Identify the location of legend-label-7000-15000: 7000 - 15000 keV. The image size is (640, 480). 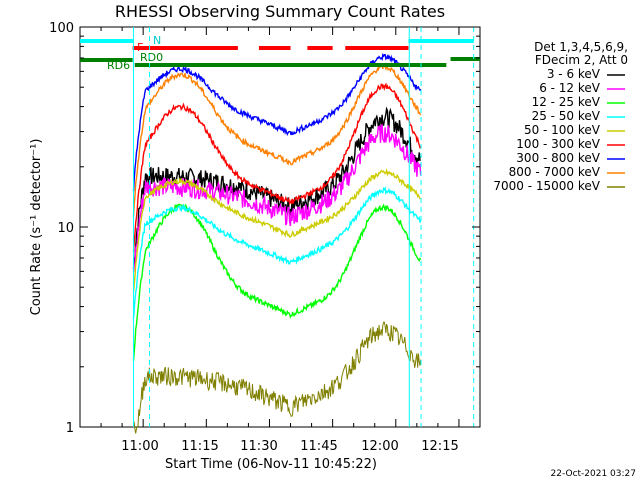
(546, 186).